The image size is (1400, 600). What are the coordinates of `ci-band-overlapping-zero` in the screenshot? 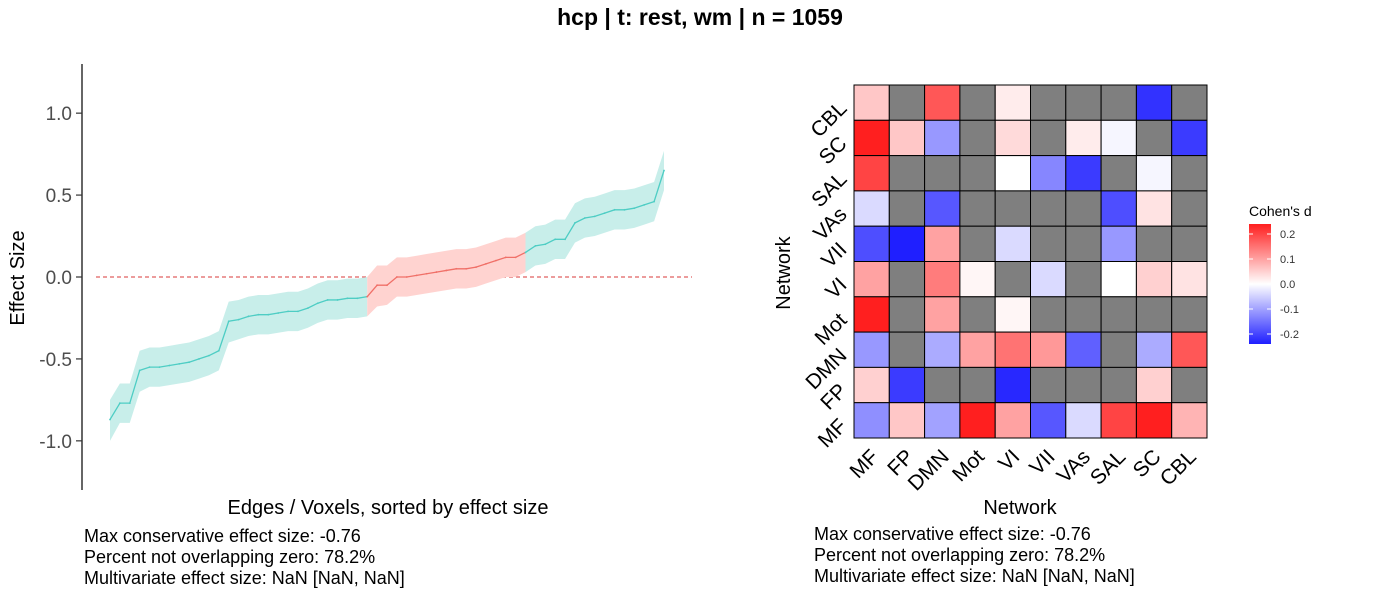 It's located at (446, 274).